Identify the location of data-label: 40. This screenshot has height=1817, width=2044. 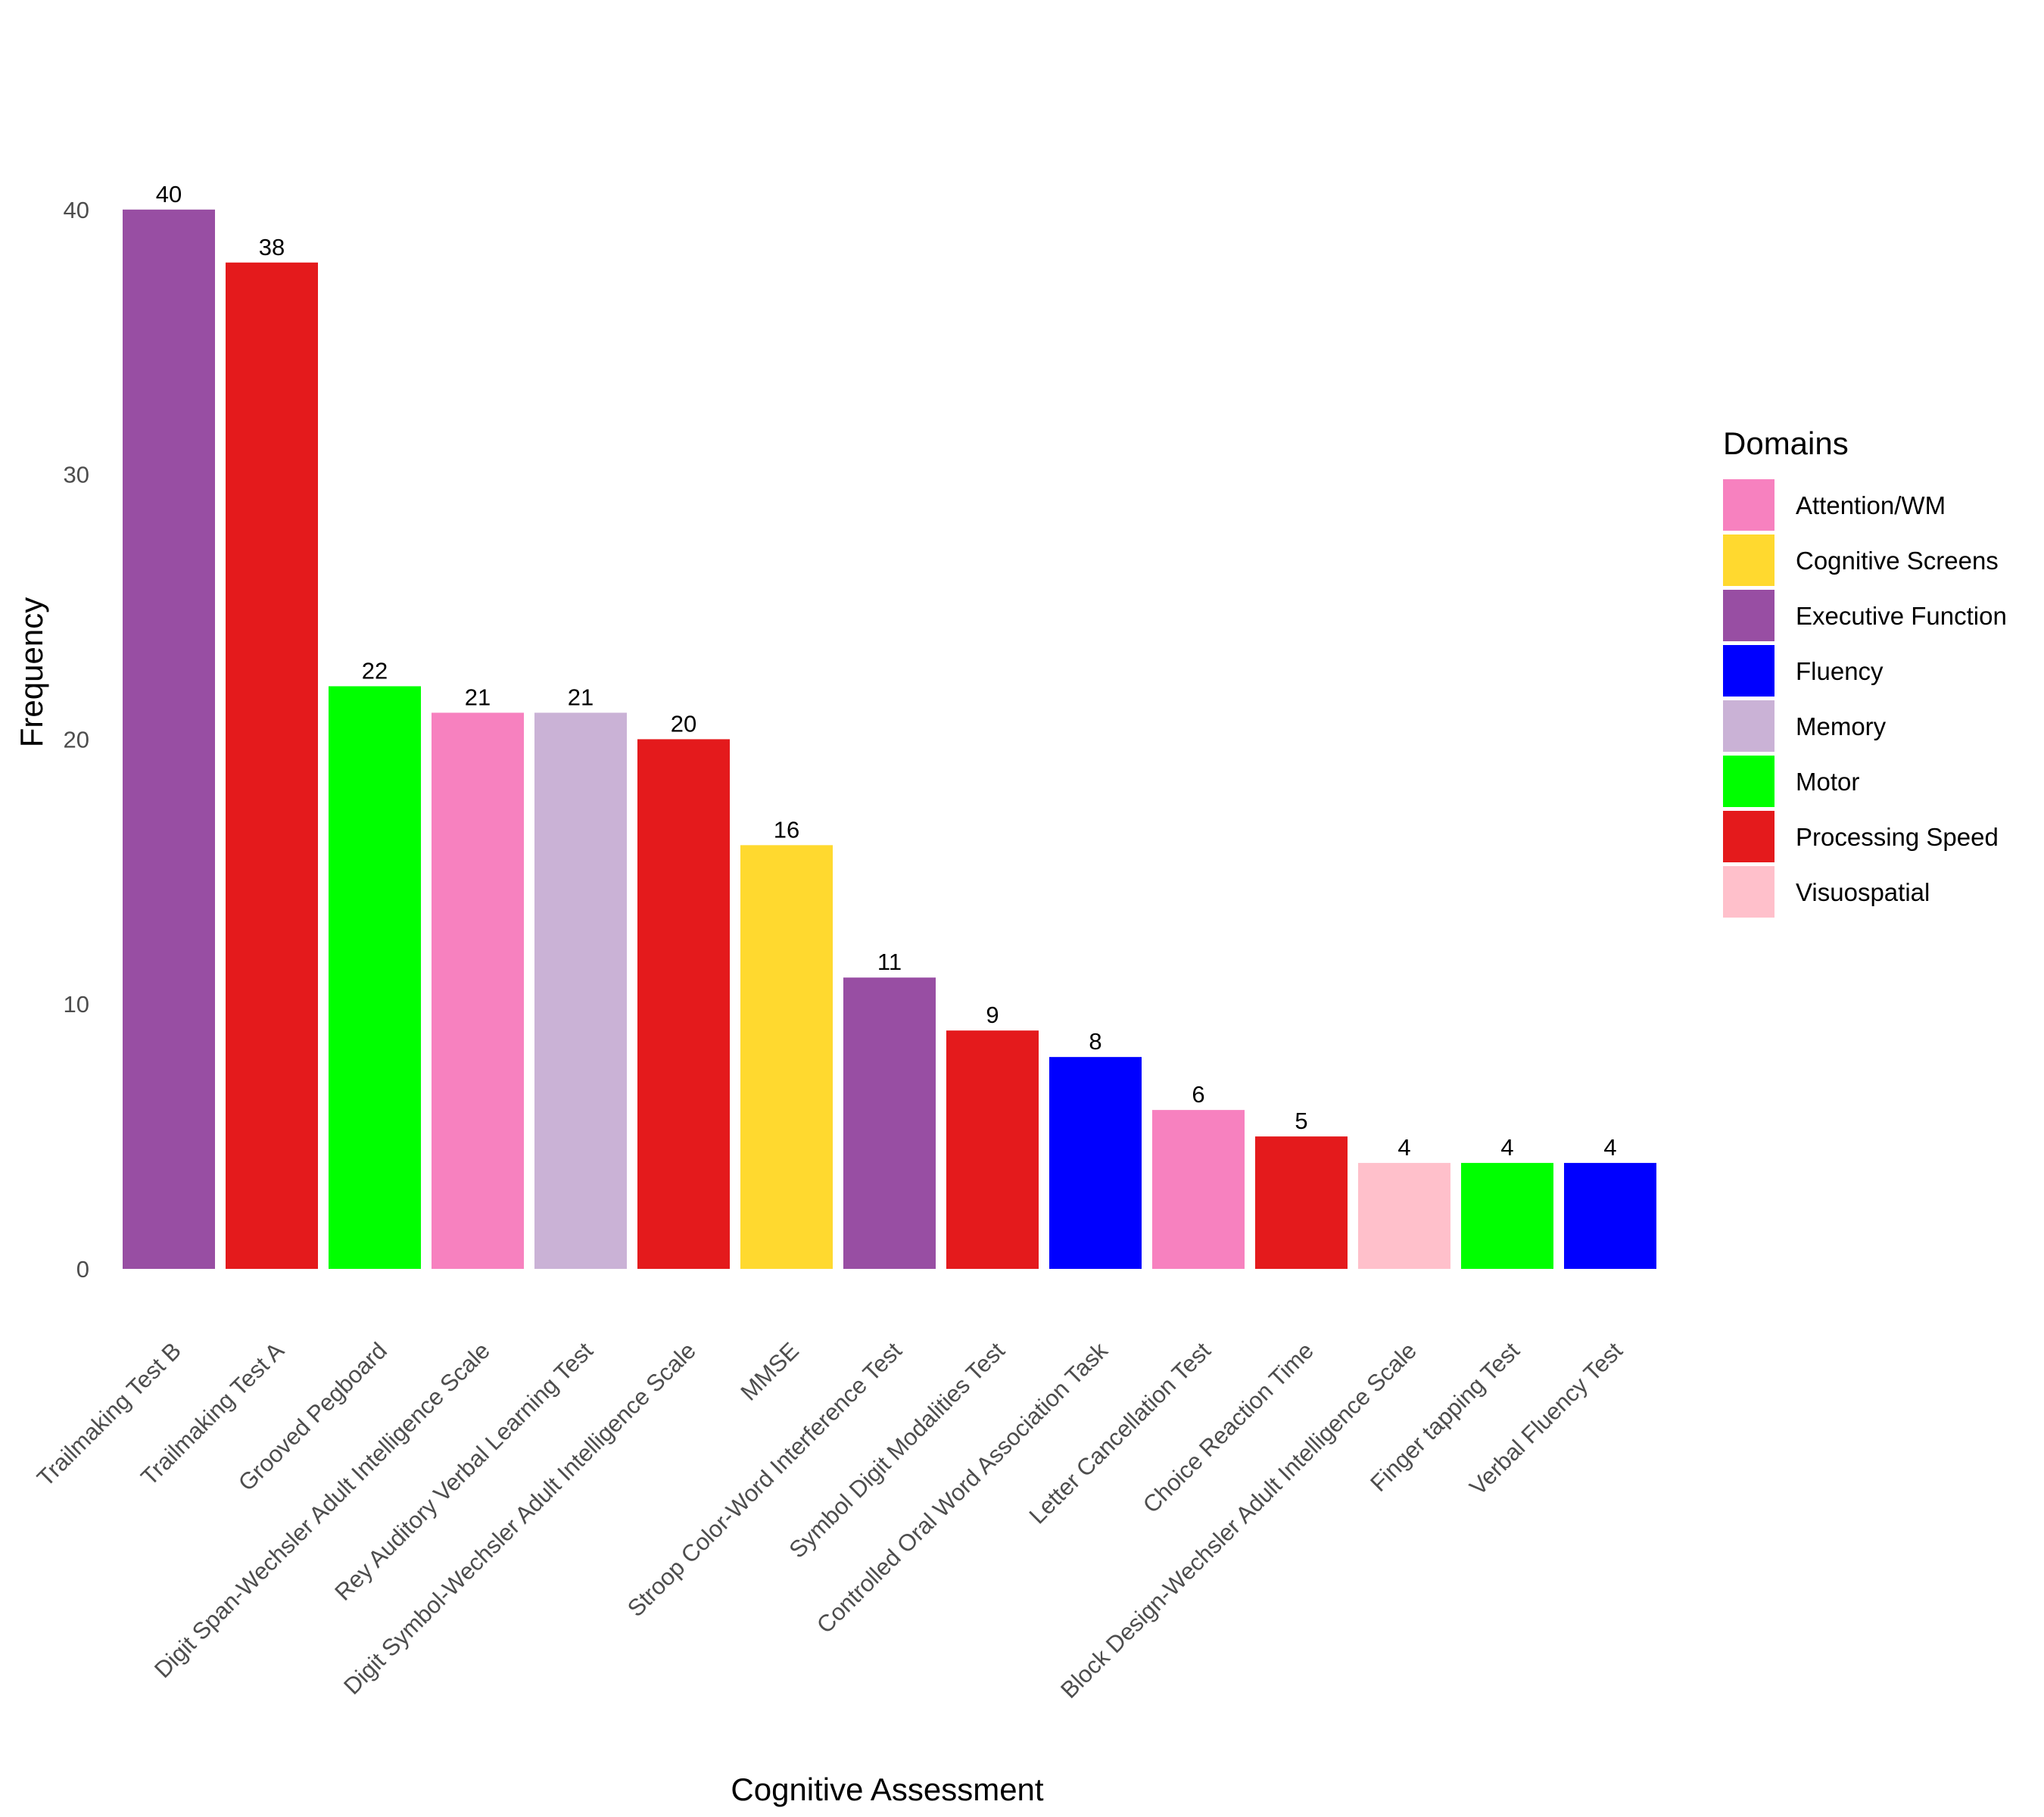
(169, 194).